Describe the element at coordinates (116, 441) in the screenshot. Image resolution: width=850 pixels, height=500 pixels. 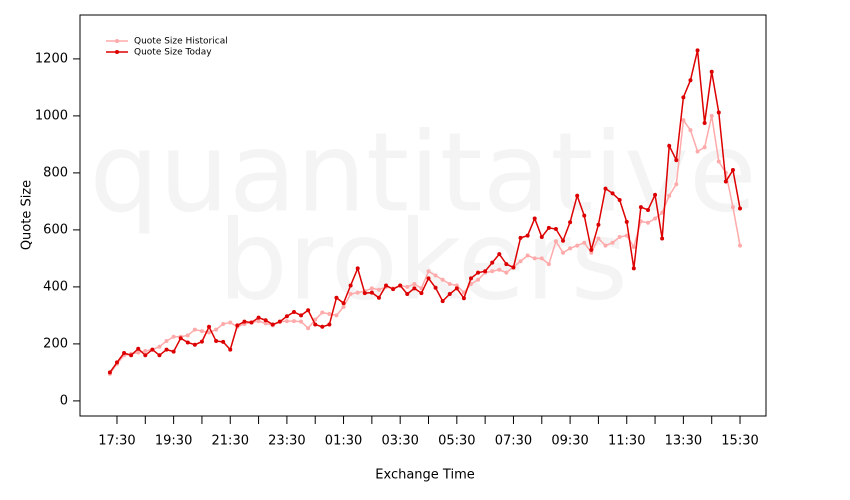
I see `x-tick-label: 17:30` at that location.